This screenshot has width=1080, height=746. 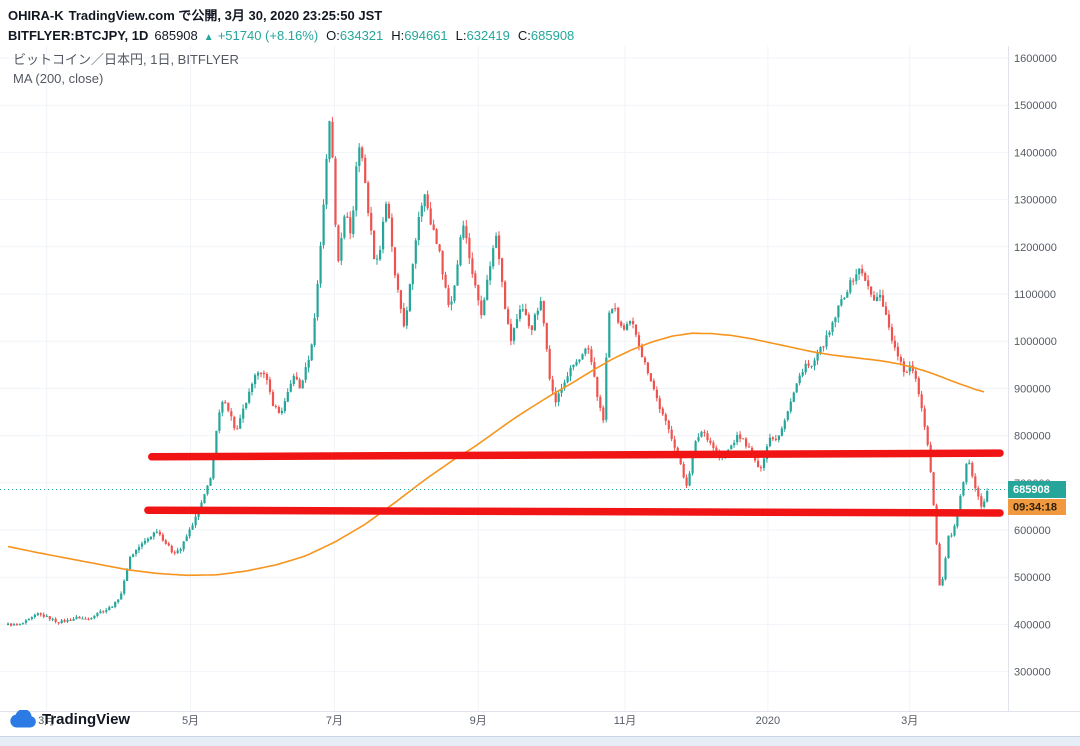 What do you see at coordinates (1032, 578) in the screenshot?
I see `y-axis-label: 500000` at bounding box center [1032, 578].